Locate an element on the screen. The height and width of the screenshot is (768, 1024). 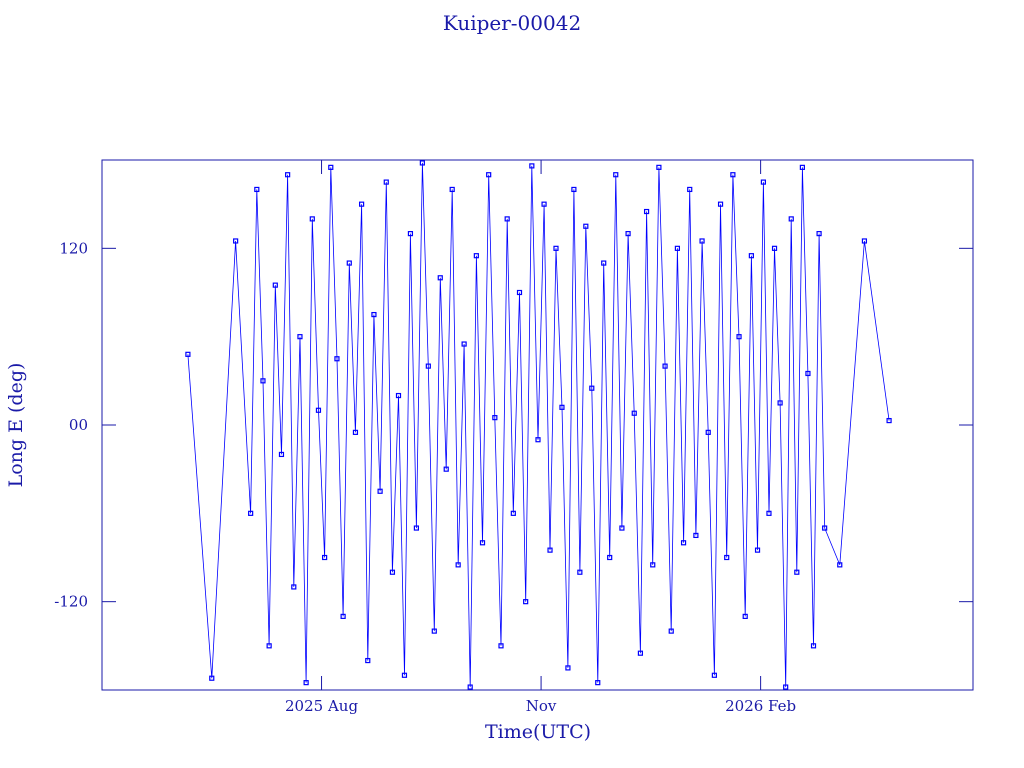
x-tick-label: 2025 Aug is located at coordinates (321, 706).